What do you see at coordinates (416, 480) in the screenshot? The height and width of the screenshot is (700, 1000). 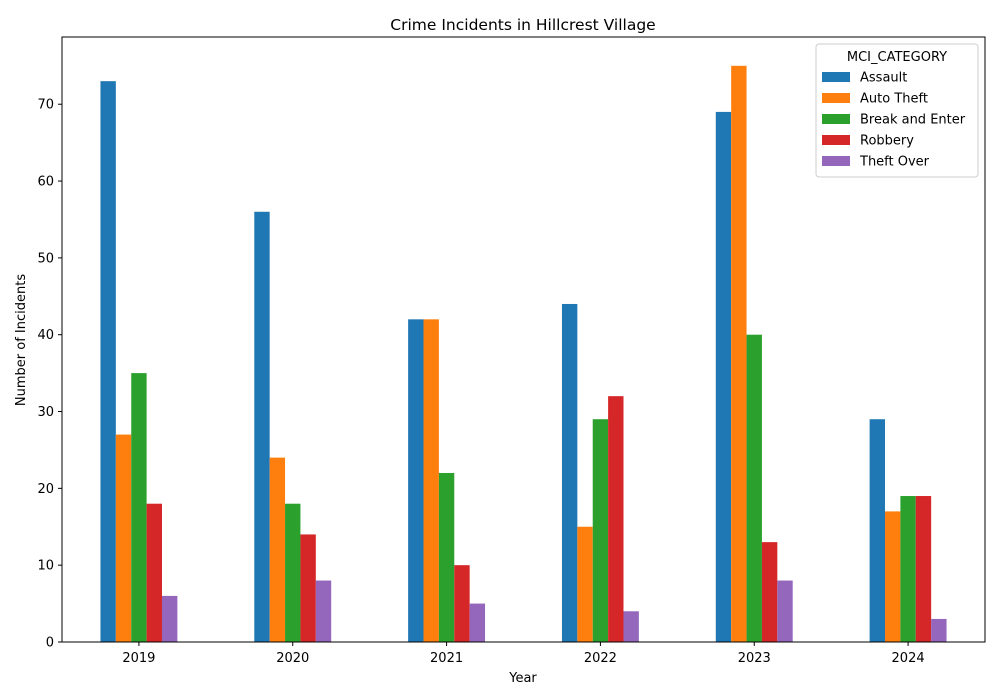 I see `bar-assault-2021` at bounding box center [416, 480].